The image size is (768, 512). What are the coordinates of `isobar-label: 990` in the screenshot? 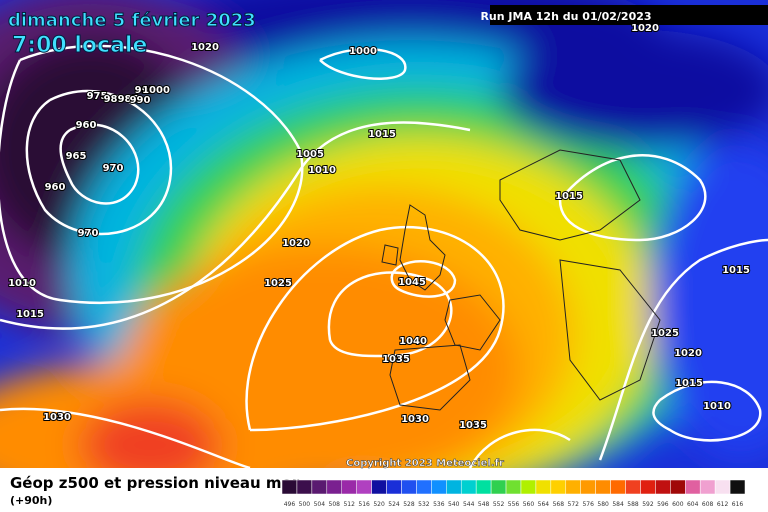 It's located at (140, 100).